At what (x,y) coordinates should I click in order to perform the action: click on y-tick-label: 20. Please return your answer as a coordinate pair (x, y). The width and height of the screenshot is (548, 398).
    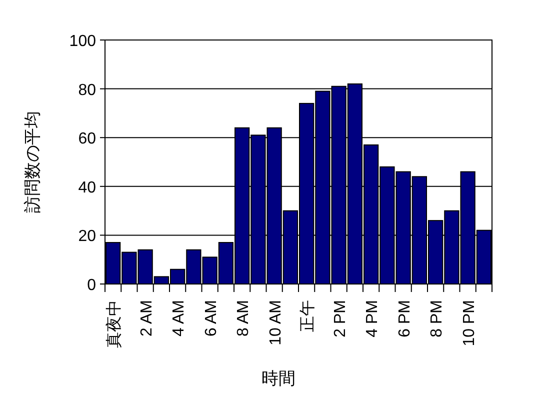
    Looking at the image, I should click on (87, 237).